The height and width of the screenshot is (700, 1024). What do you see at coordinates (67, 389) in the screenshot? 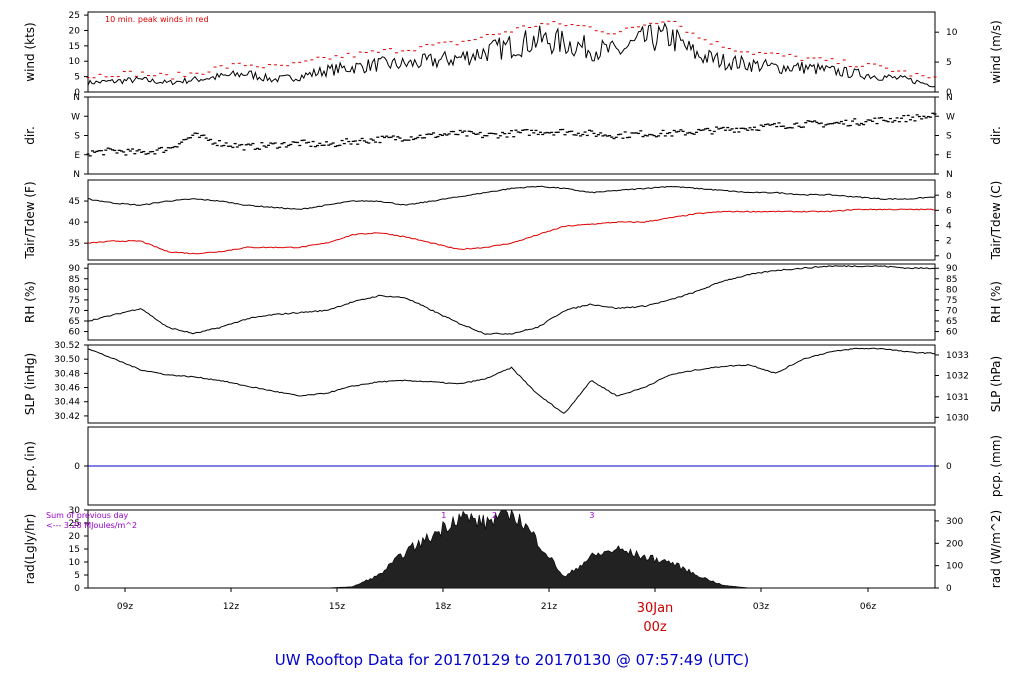
I see `tick-label-left: 30.46` at bounding box center [67, 389].